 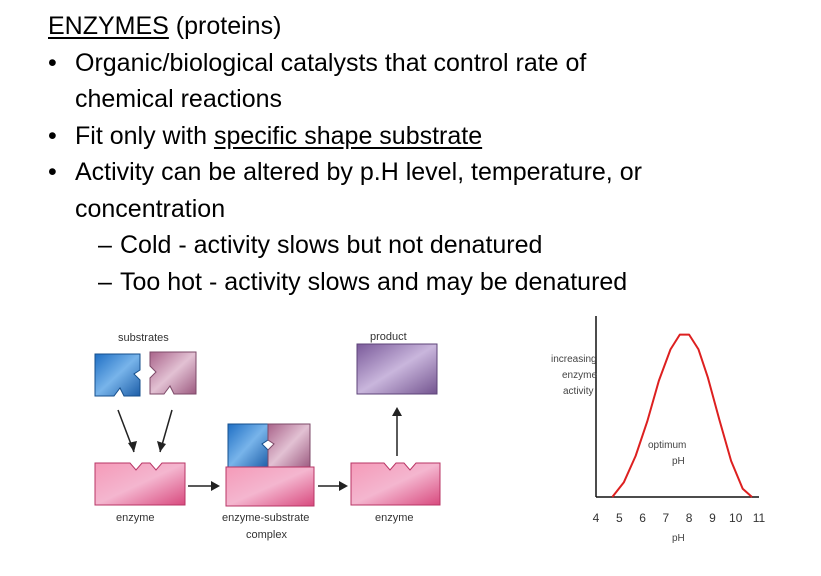 I want to click on label-complex-line-1: enzyme-substrate, so click(x=265, y=518).